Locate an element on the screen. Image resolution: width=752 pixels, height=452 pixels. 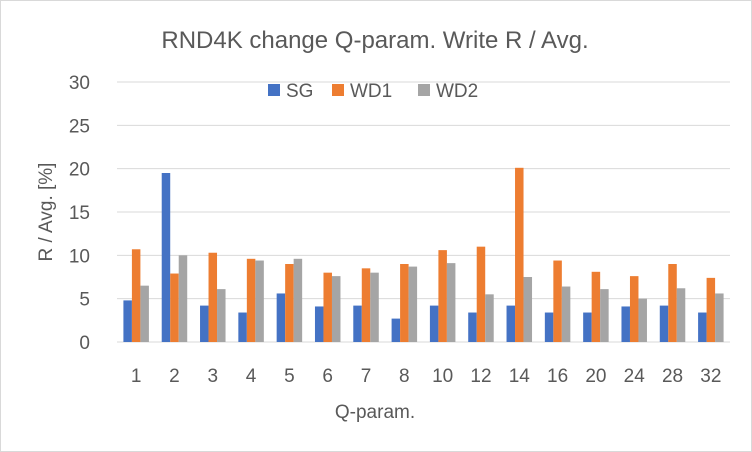
y-axis-ticks: 0 5 10 15 20 25 30 is located at coordinates (79, 213).